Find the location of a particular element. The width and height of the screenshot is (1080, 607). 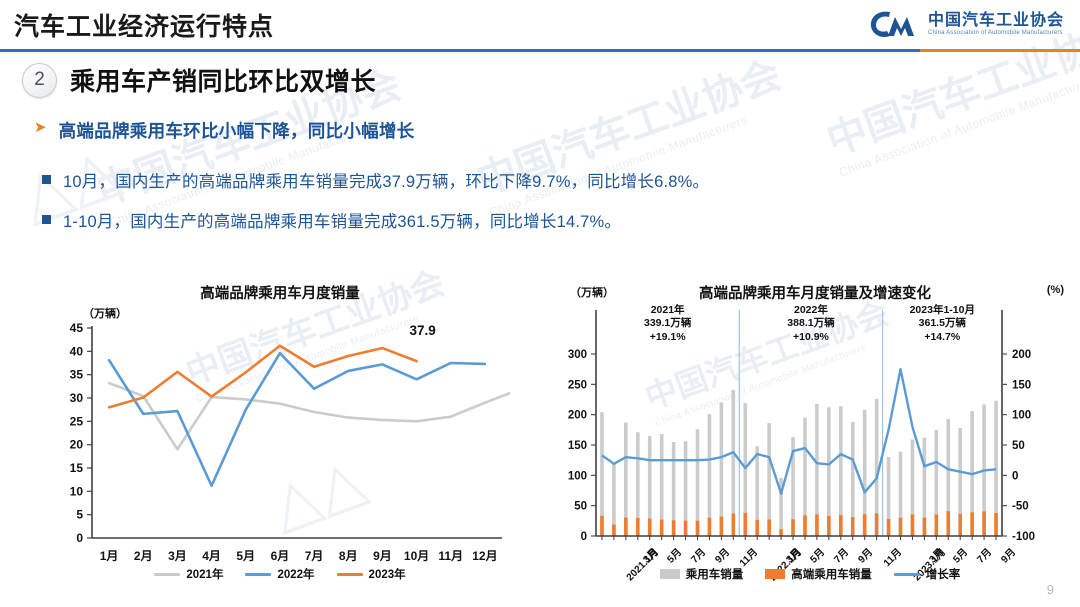

right-chart-y-tick-right: 0 is located at coordinates (1015, 476).